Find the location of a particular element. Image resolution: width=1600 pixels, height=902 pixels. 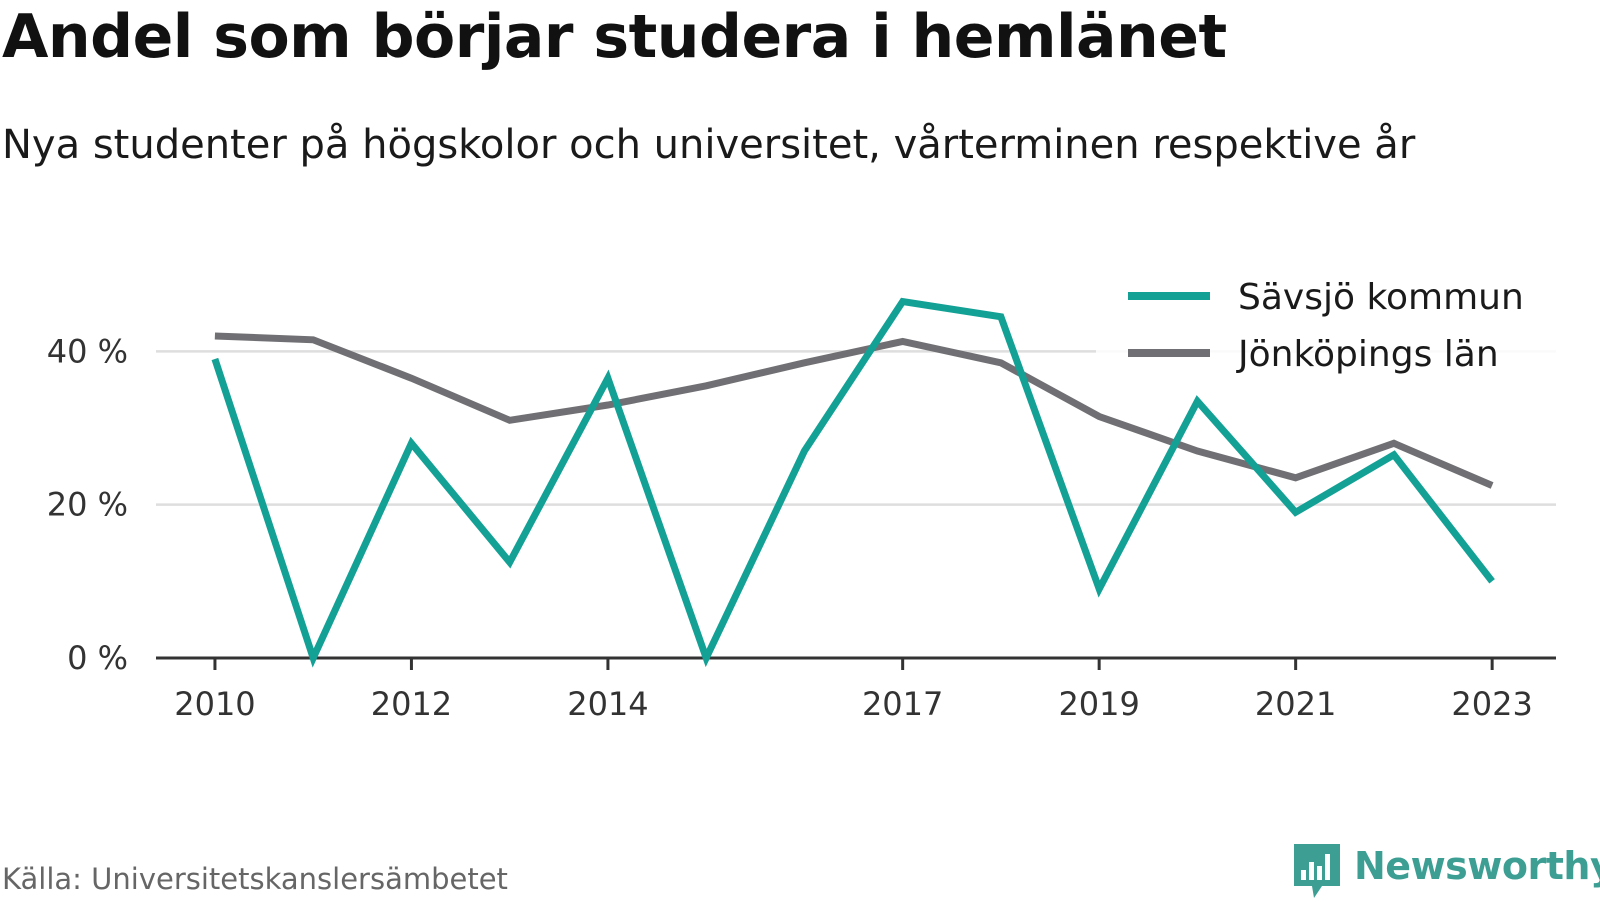

source-note: Källa: Universitetskanslersämbetet is located at coordinates (255, 879).